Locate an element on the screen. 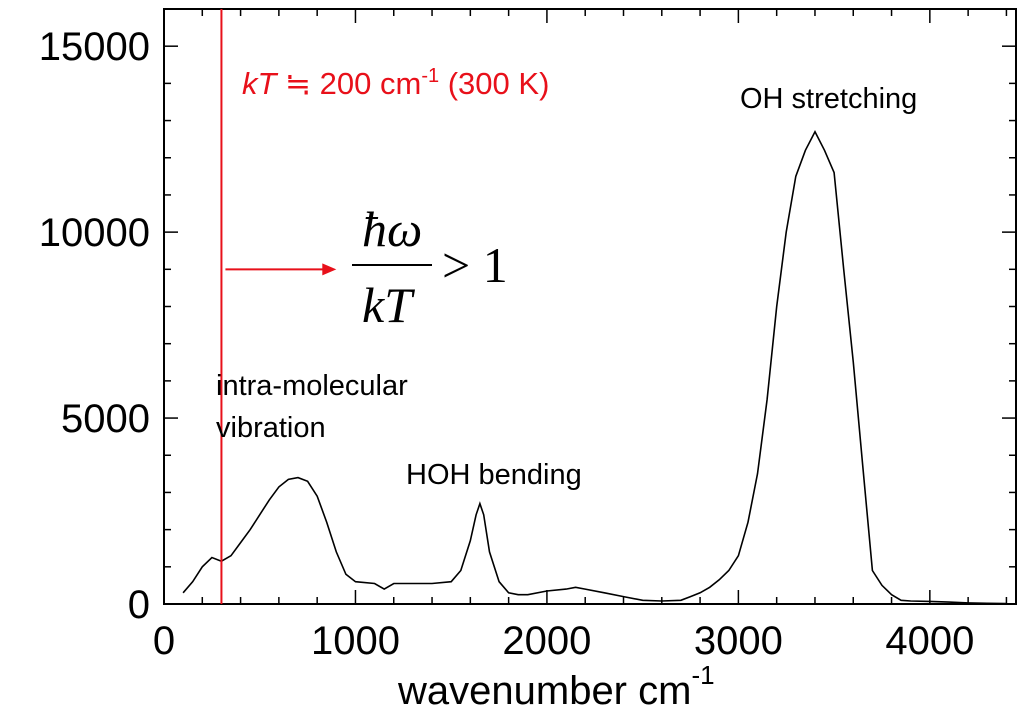  x-axis-title-text: wavenumber cm is located at coordinates (544, 691).